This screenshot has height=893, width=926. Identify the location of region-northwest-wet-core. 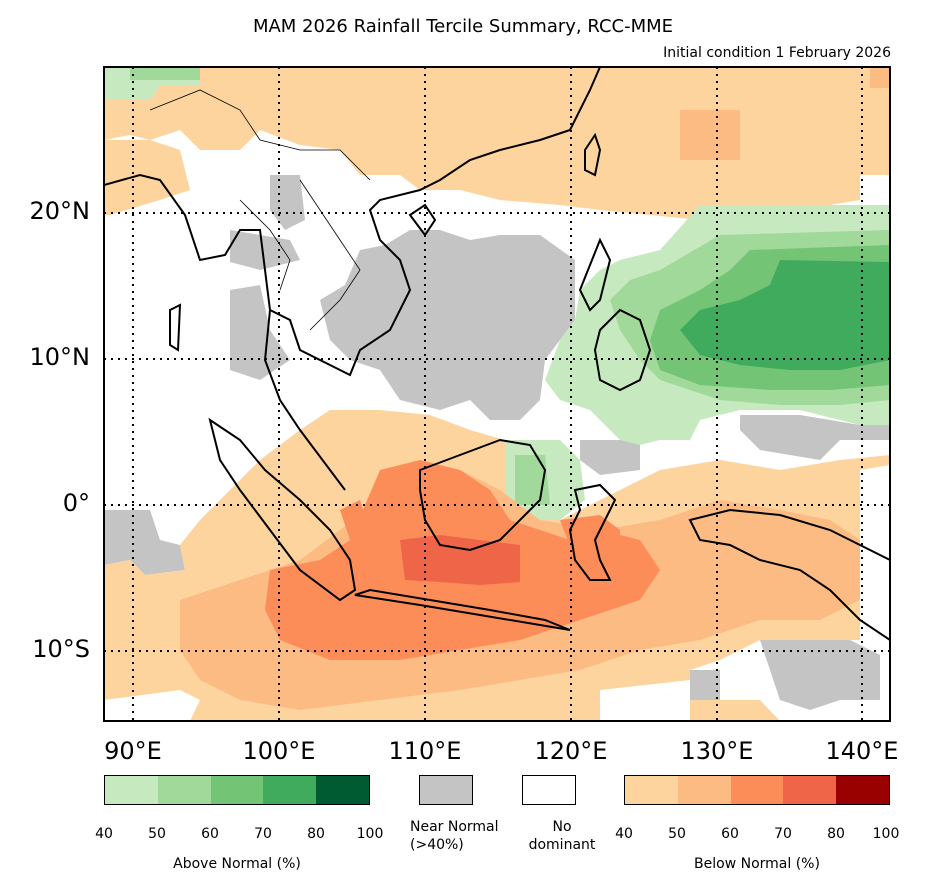
(165, 73).